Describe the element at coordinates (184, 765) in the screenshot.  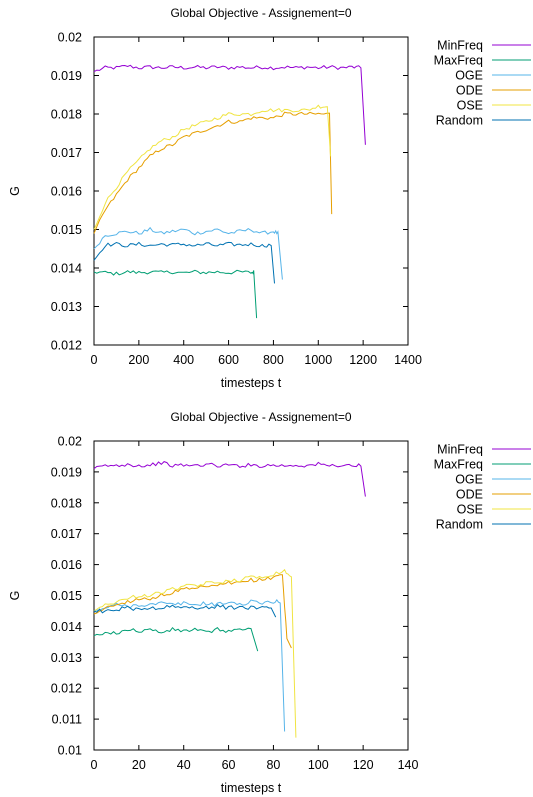
I see `x-tick-label: 40` at that location.